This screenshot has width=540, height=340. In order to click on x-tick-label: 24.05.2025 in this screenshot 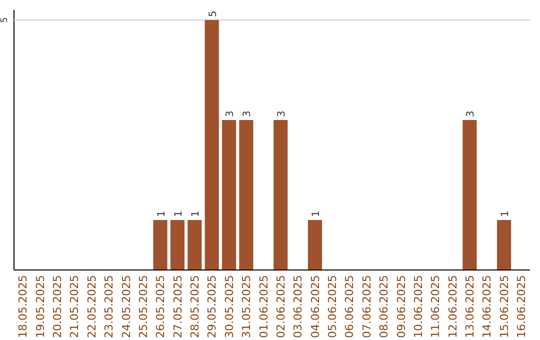, I will do `click(126, 306)`.